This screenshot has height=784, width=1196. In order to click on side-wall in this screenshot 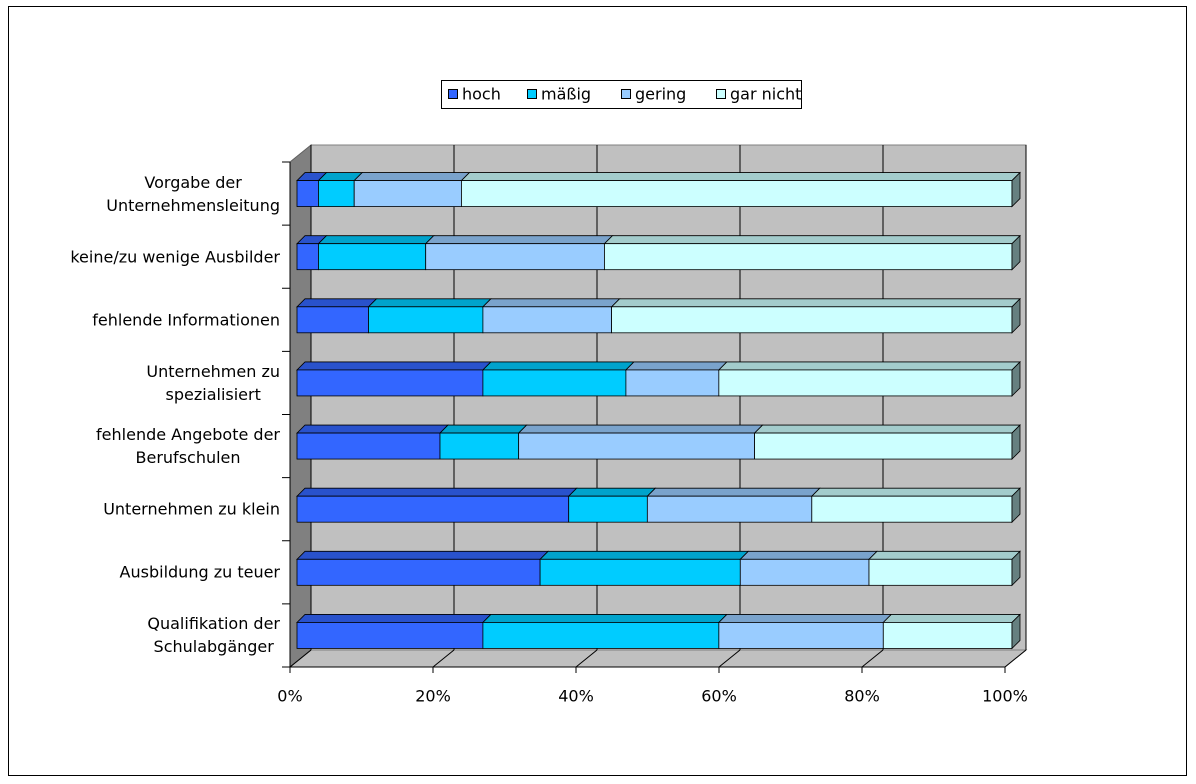, I will do `click(300, 406)`.